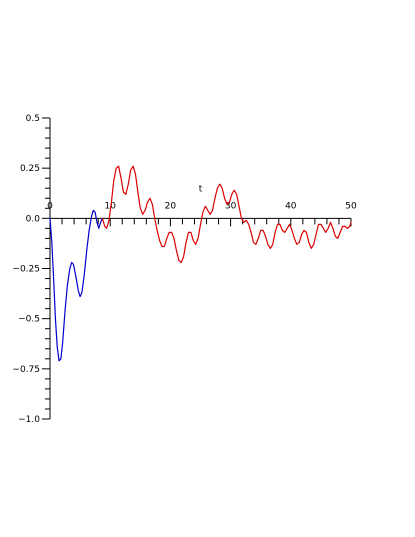 Image resolution: width=415 pixels, height=537 pixels. I want to click on x-tick-label: 0, so click(50, 206).